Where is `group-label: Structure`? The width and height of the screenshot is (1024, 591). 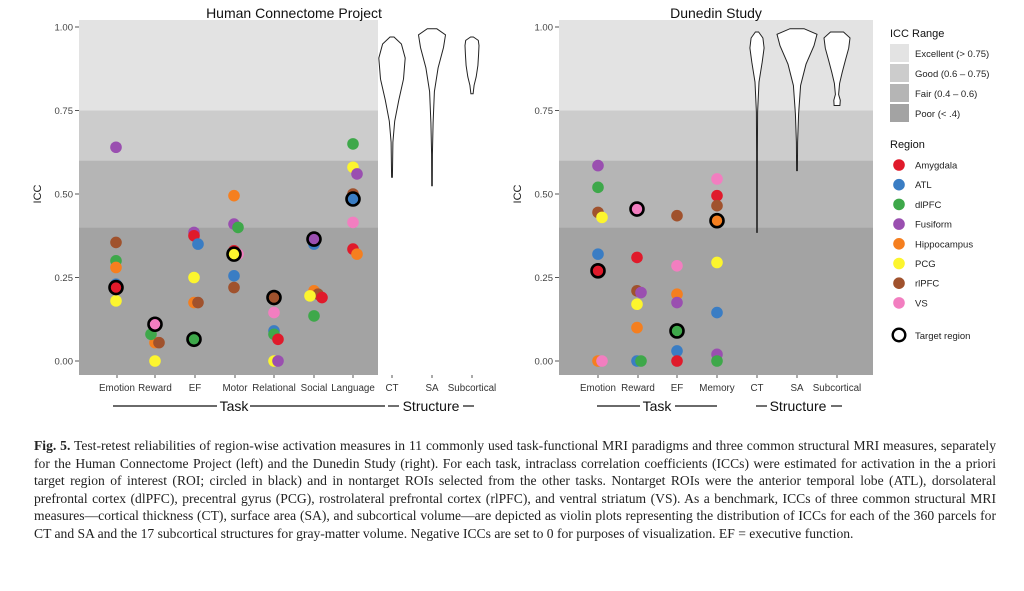 group-label: Structure is located at coordinates (798, 406).